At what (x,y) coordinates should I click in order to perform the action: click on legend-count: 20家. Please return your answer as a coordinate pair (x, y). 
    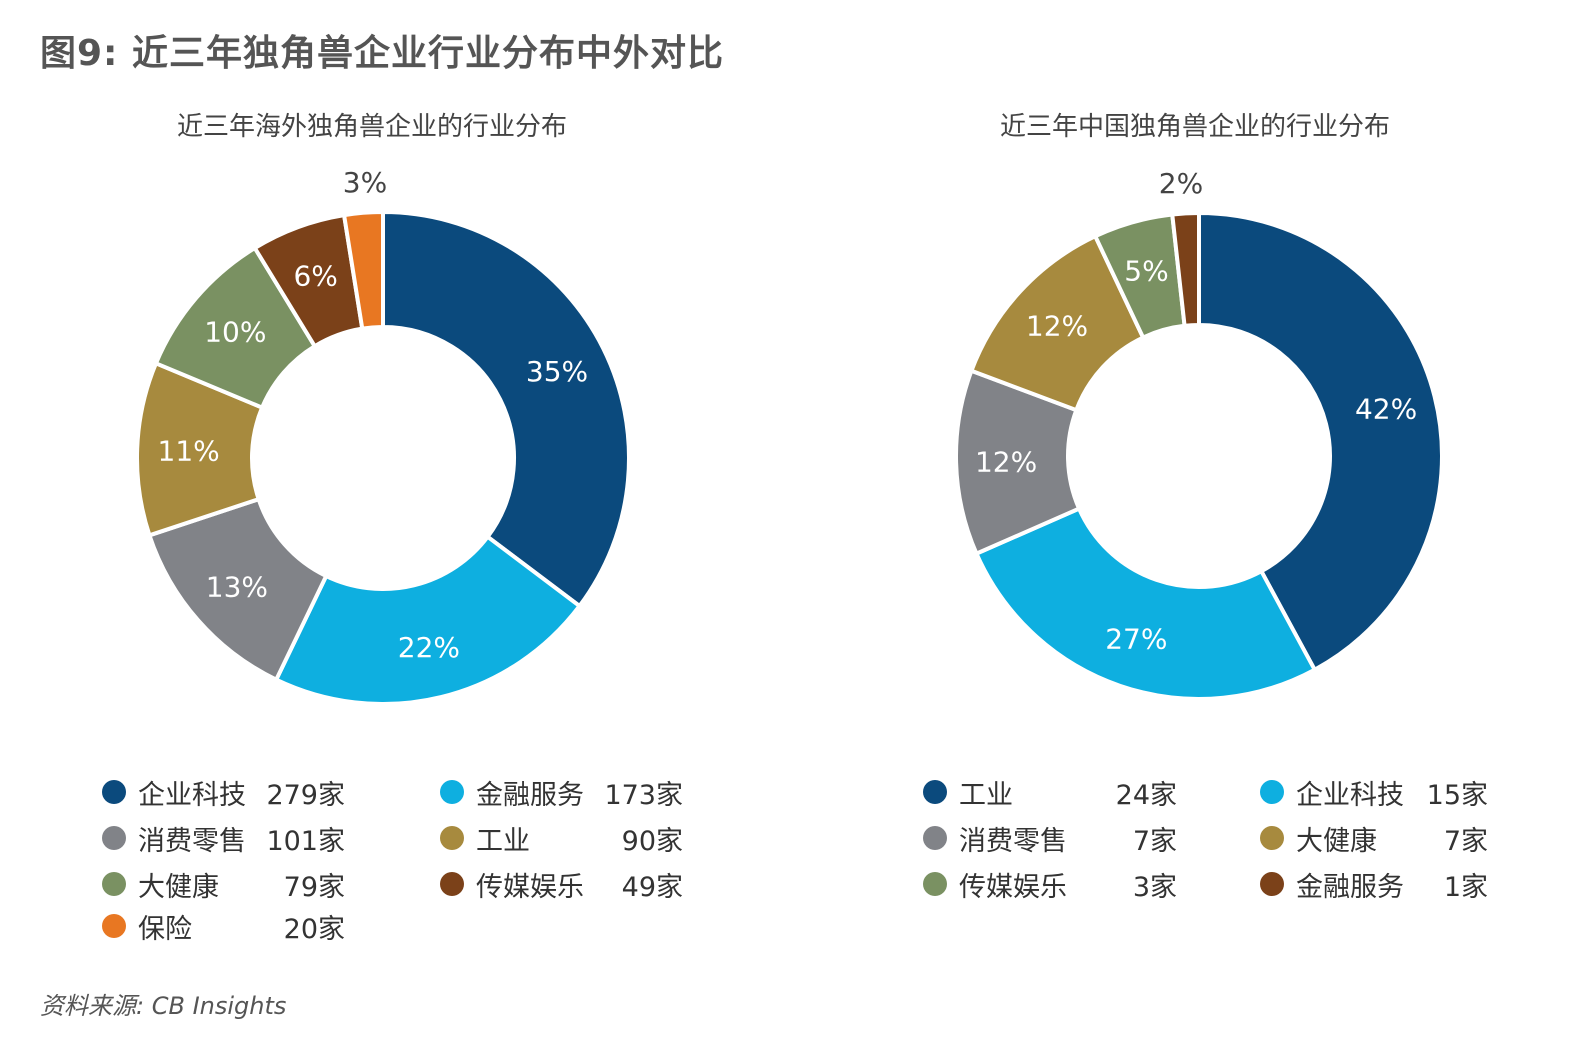
    Looking at the image, I should click on (314, 929).